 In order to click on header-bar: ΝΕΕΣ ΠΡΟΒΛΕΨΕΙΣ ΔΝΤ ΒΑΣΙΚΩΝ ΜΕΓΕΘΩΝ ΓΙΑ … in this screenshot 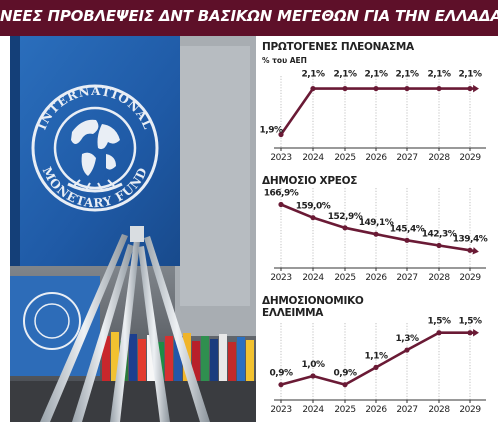, I will do `click(249, 18)`.